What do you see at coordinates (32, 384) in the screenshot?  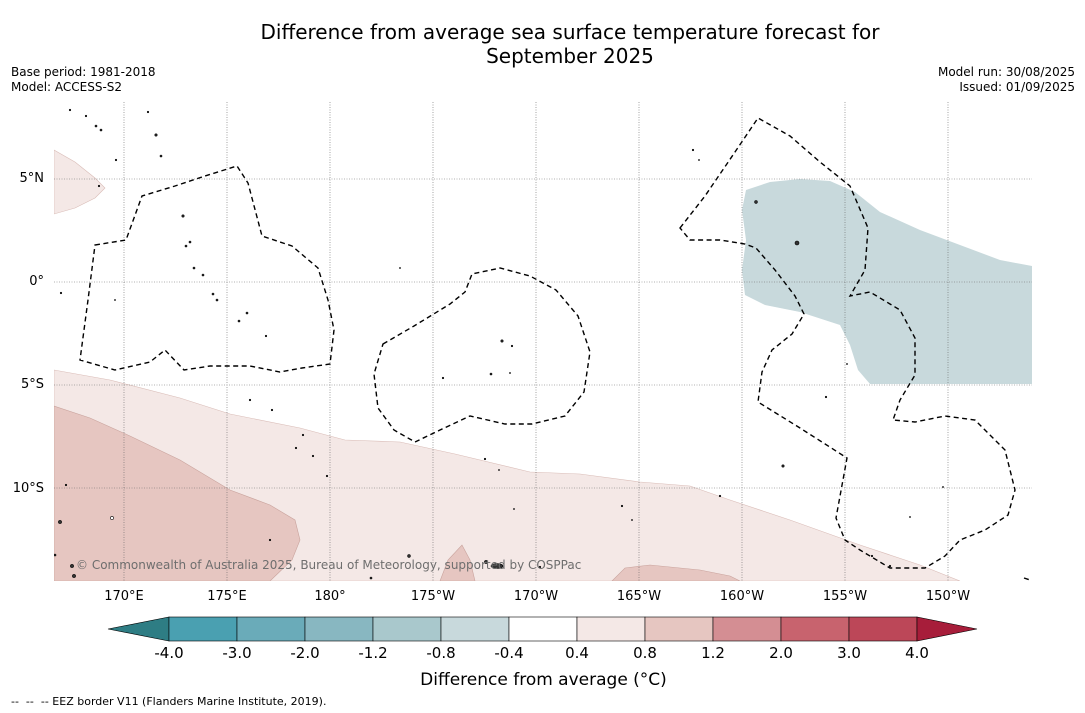 I see `lat-label-5s: 5°S` at bounding box center [32, 384].